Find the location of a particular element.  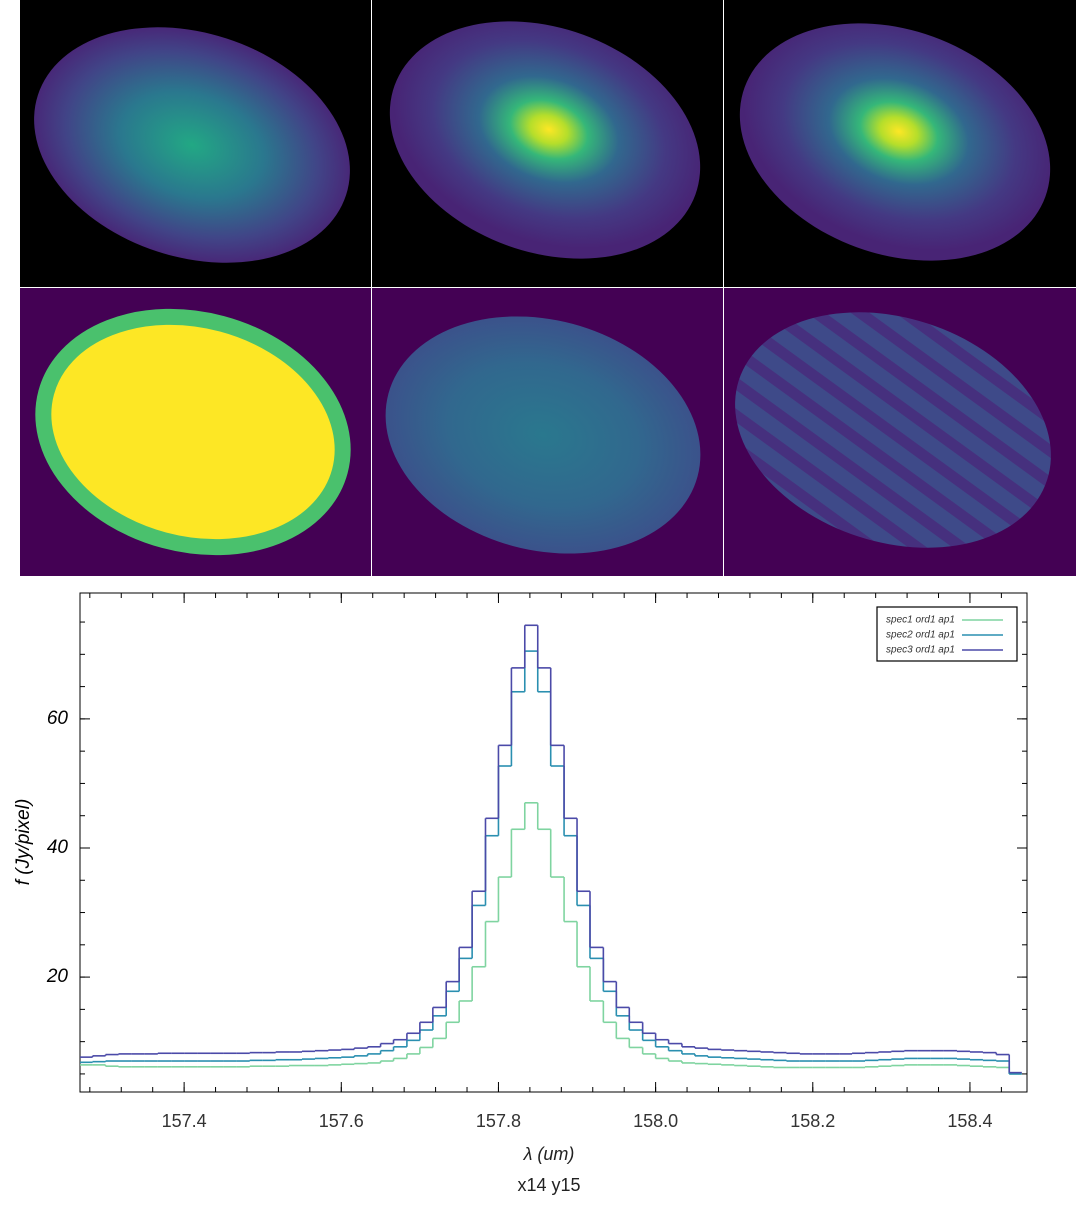

y-tick-label: 40 is located at coordinates (58, 847).